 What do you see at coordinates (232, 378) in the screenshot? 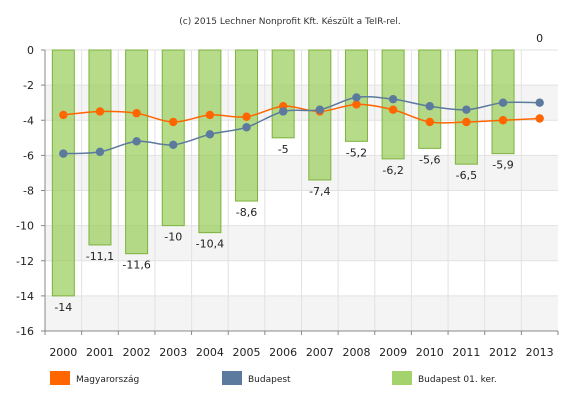
I see `legend-swatch-budapest` at bounding box center [232, 378].